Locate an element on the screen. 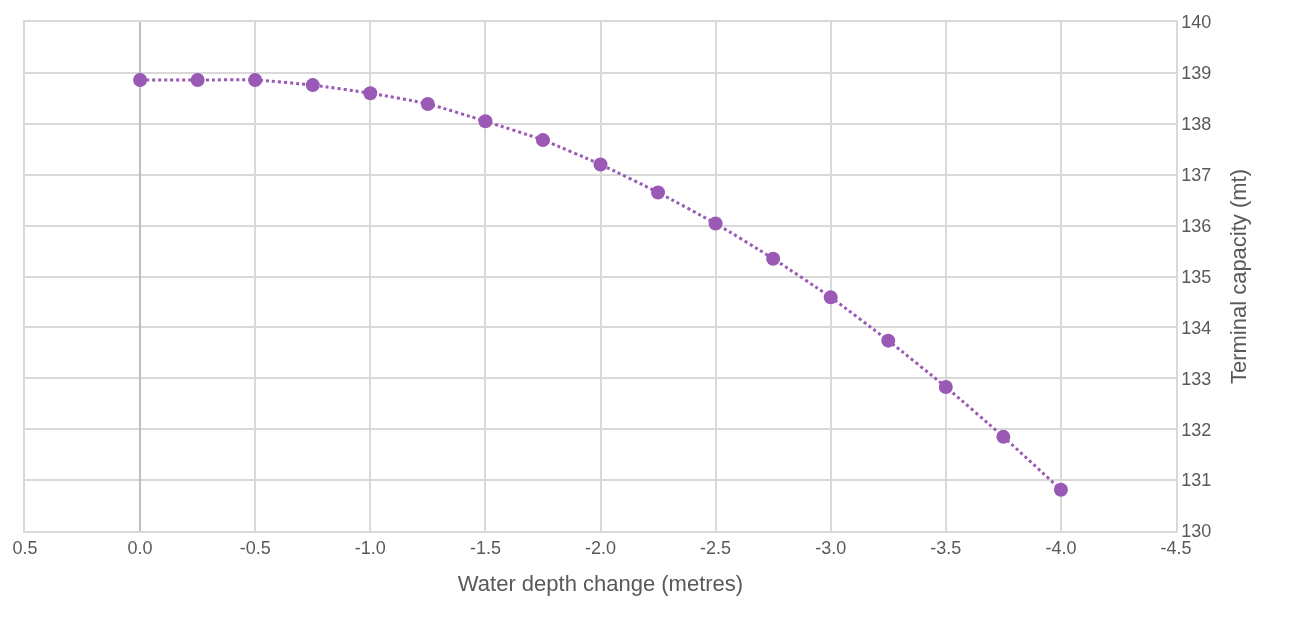 The image size is (1306, 621). y-tick-label: 137 is located at coordinates (1196, 175).